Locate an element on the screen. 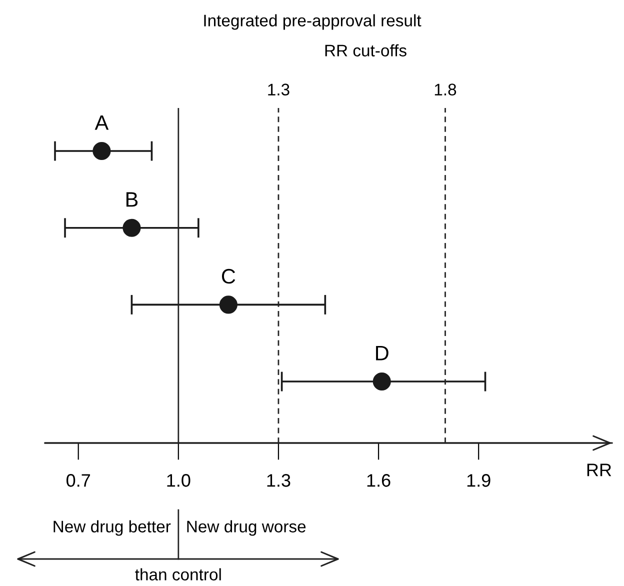 The width and height of the screenshot is (624, 586). text: than control is located at coordinates (178, 574).